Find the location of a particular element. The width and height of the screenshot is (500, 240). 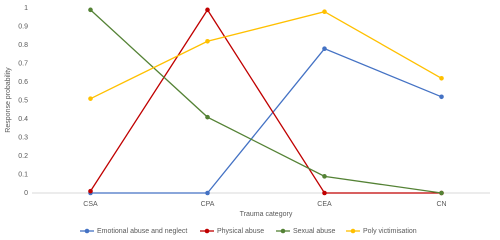

y-tick-label: 0.4 is located at coordinates (23, 119).